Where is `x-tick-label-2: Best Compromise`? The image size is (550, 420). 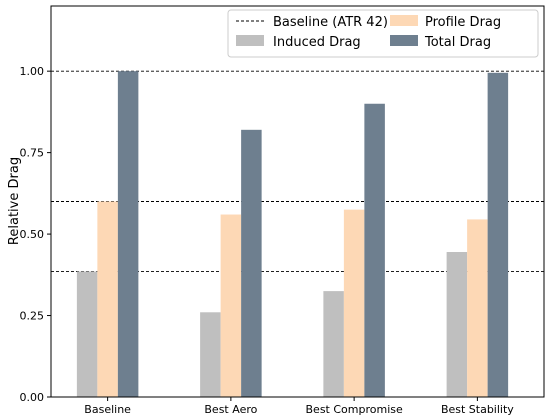 x-tick-label-2: Best Compromise is located at coordinates (354, 409).